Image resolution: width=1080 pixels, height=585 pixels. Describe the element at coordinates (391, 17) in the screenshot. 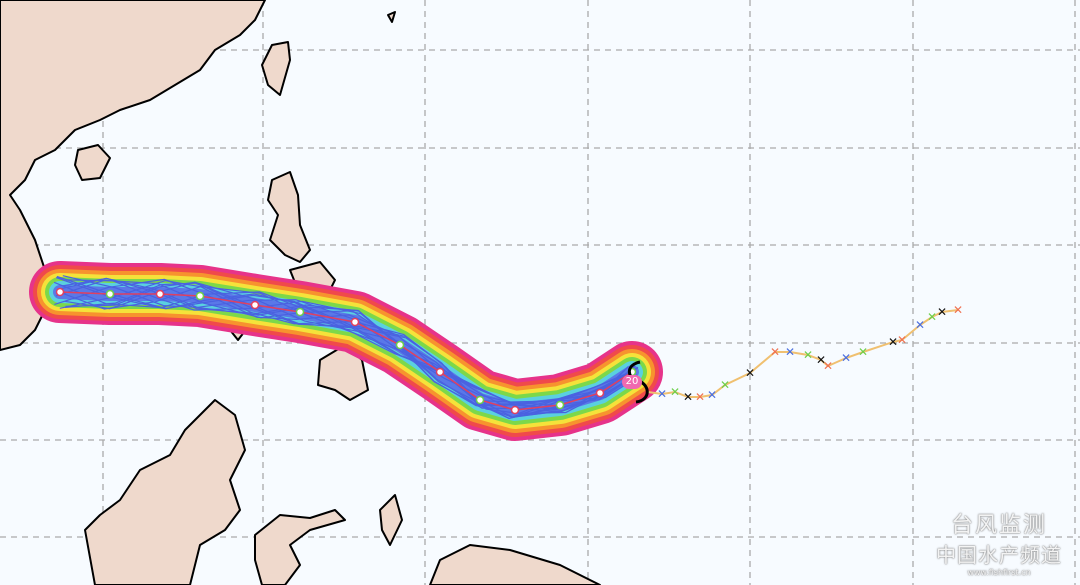

I see `land-small-island-north` at that location.